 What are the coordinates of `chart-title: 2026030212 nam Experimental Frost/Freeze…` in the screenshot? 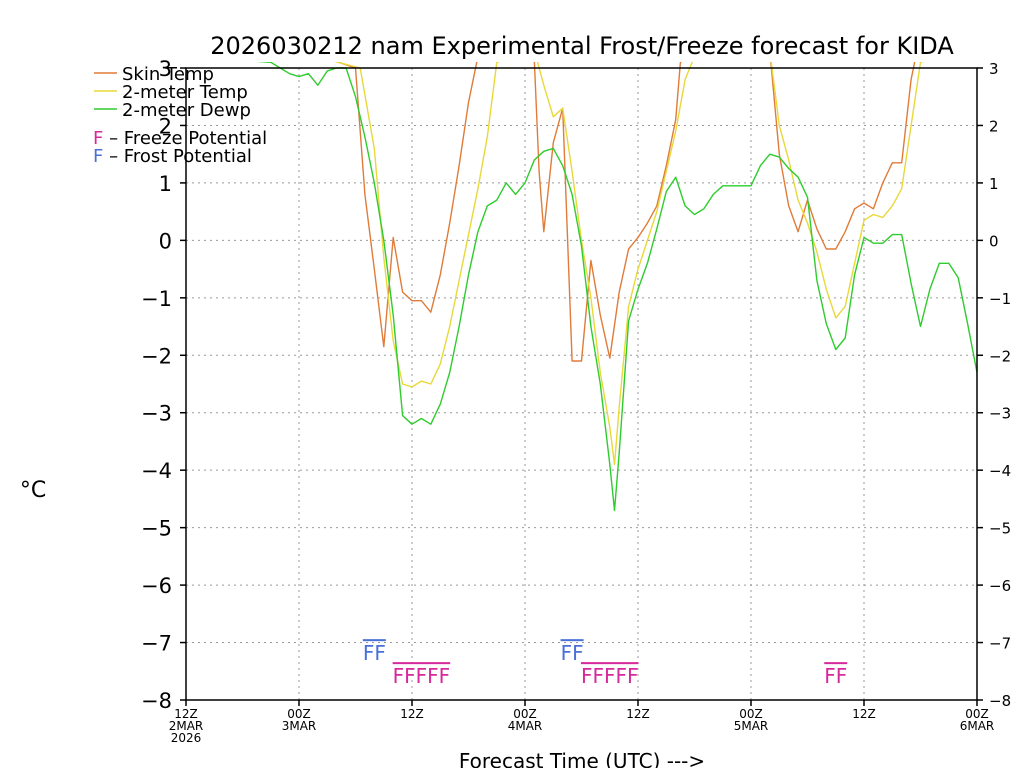 It's located at (582, 46).